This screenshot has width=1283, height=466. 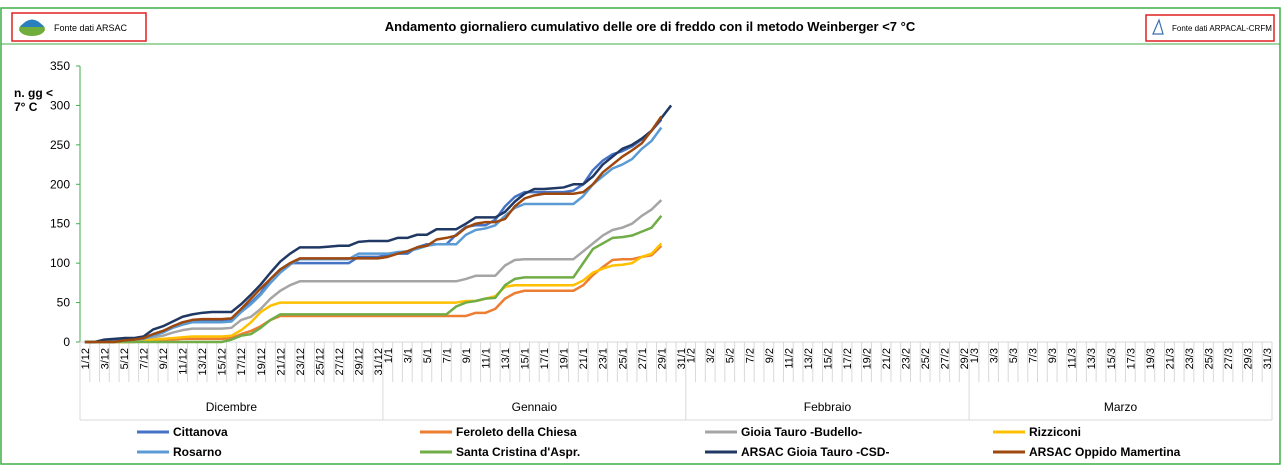 What do you see at coordinates (486, 358) in the screenshot?
I see `x-tick-label: 11/1` at bounding box center [486, 358].